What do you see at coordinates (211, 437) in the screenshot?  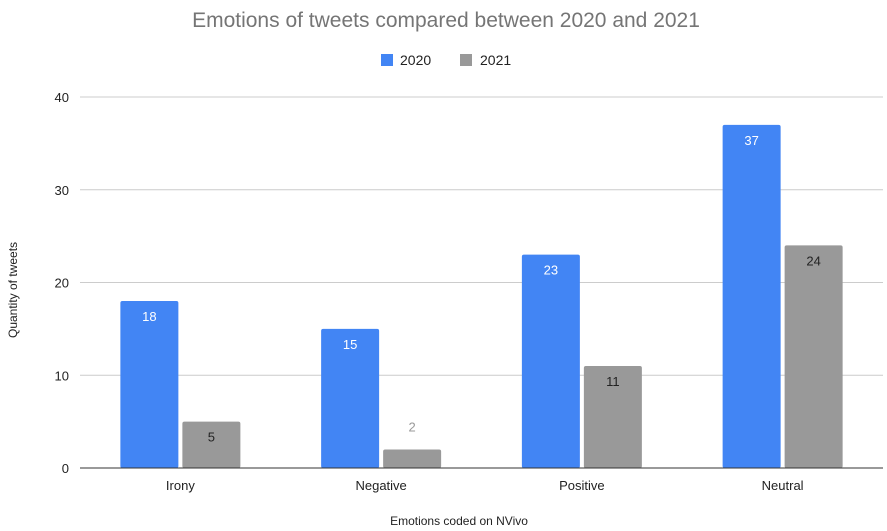 I see `bar-value-label: 5` at bounding box center [211, 437].